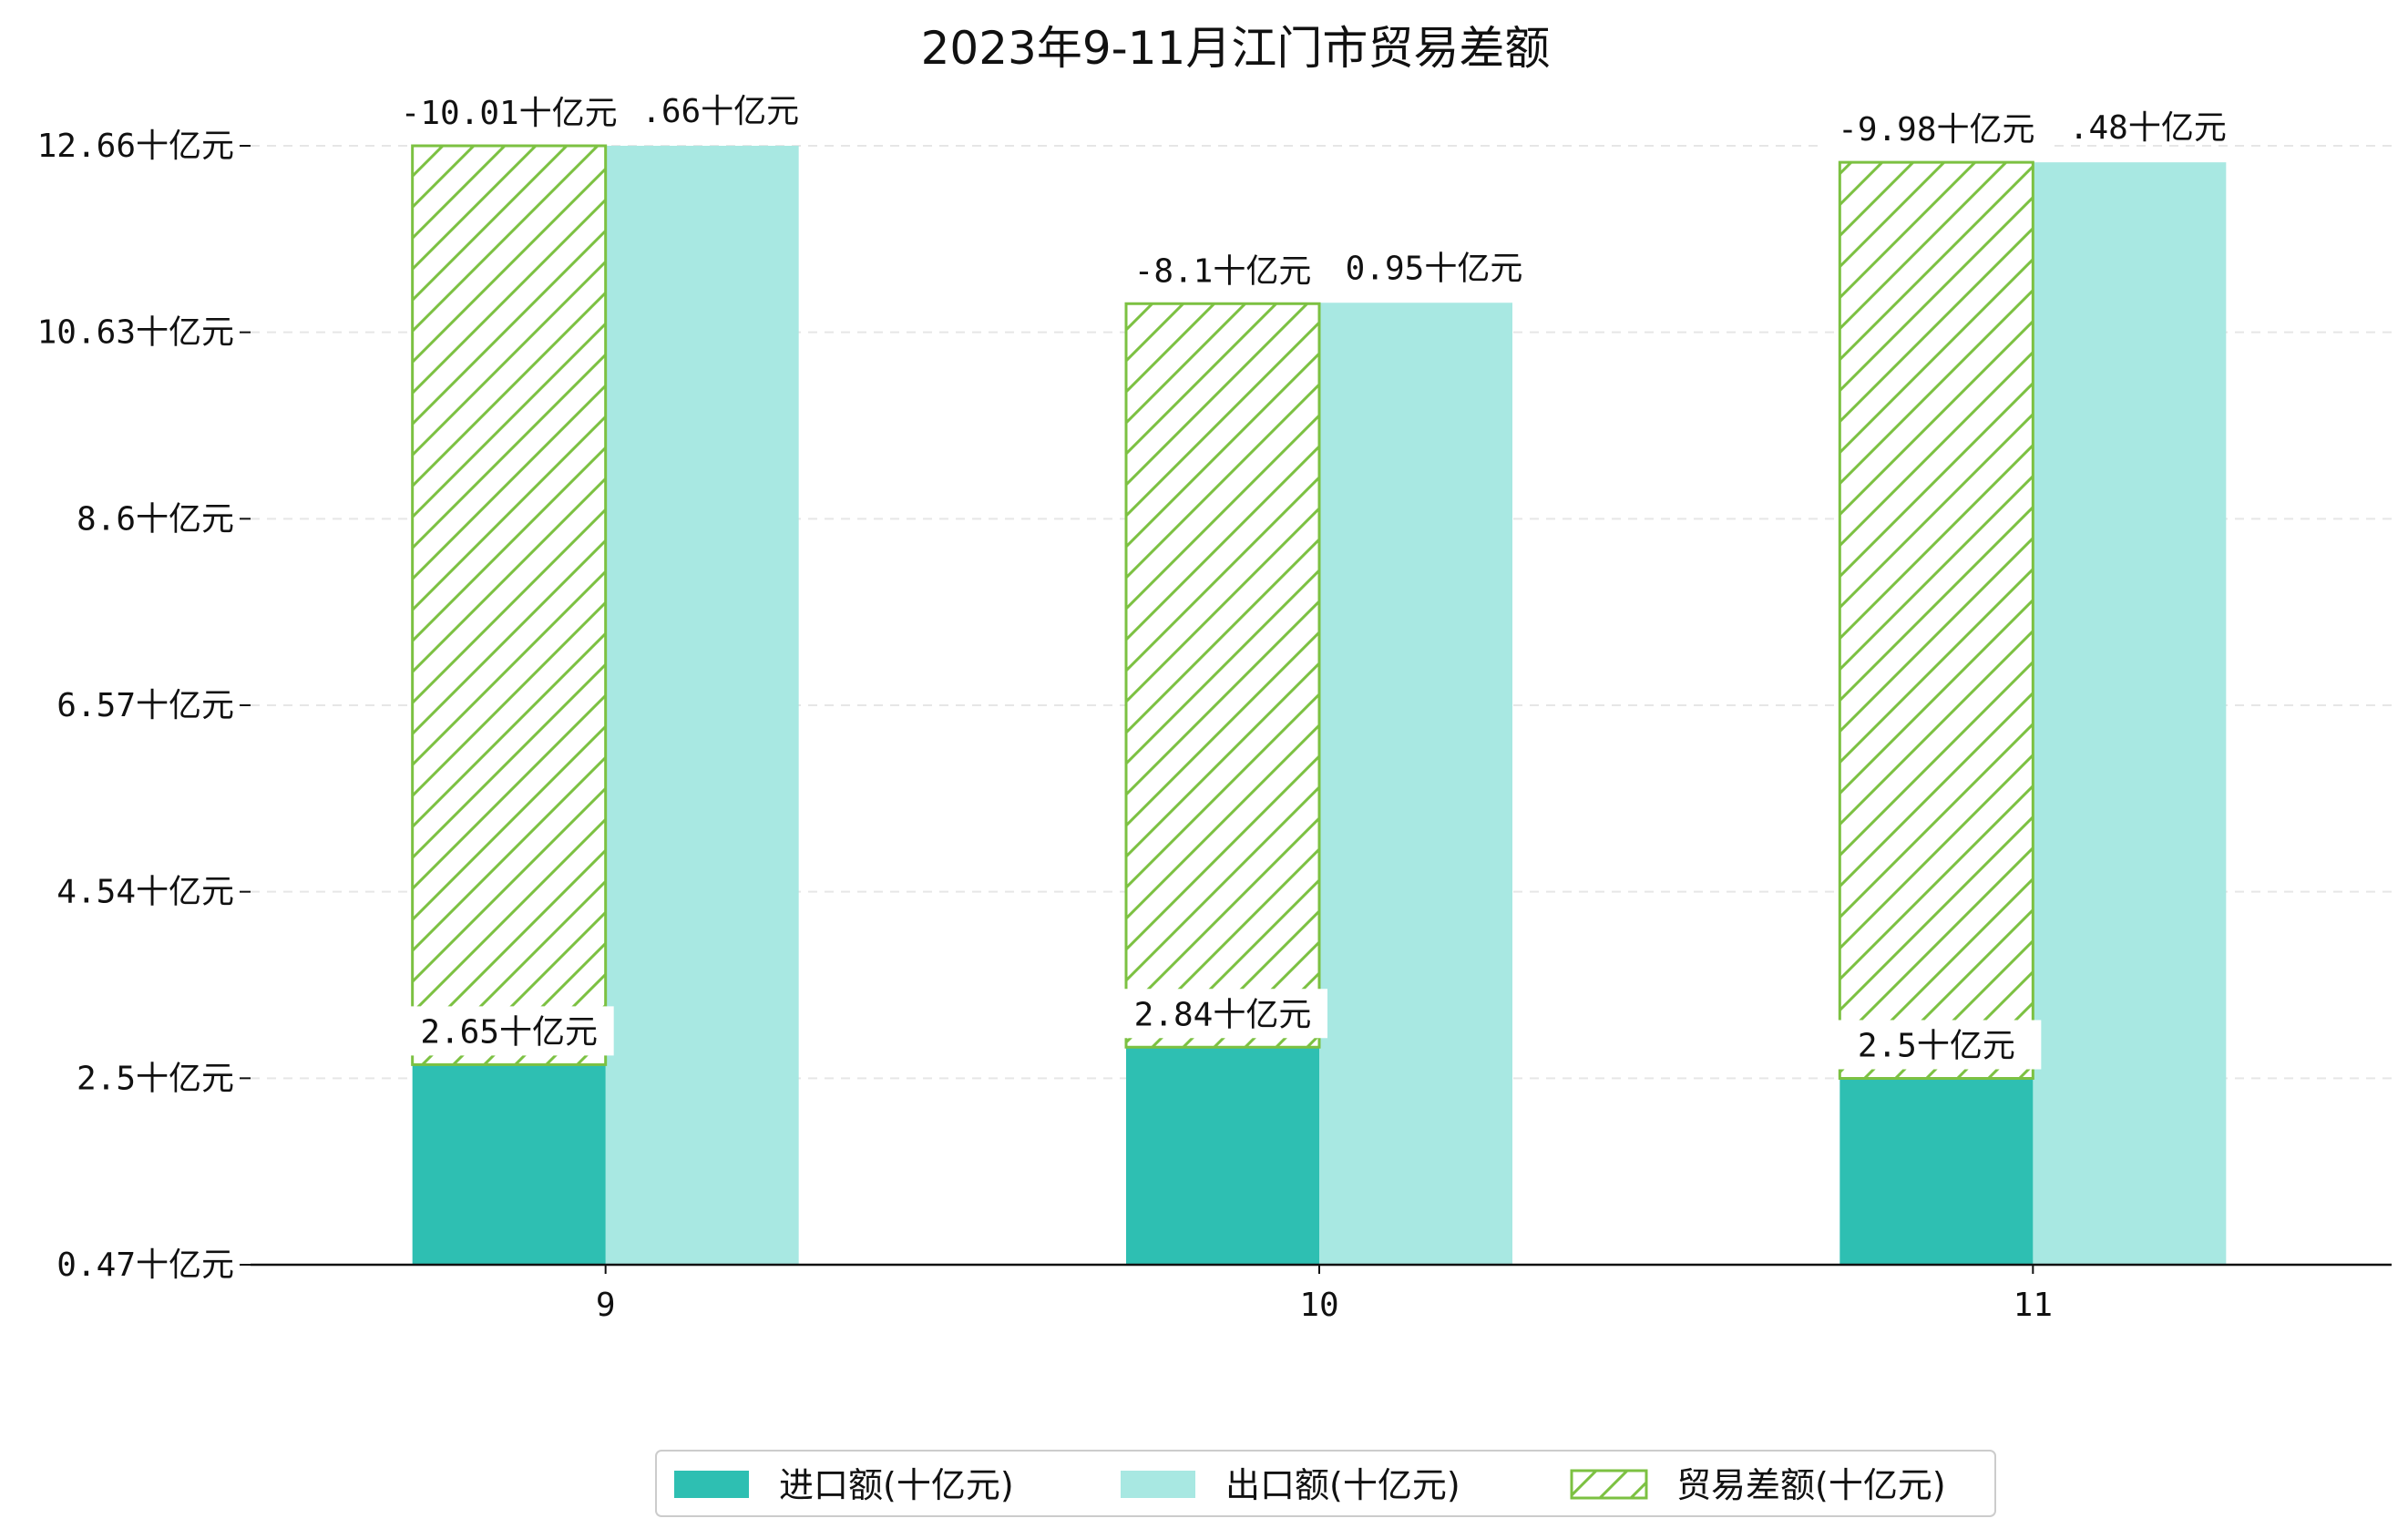 The width and height of the screenshot is (2408, 1539). Describe the element at coordinates (2148, 128) in the screenshot. I see `export-data-label: .48十亿元` at that location.